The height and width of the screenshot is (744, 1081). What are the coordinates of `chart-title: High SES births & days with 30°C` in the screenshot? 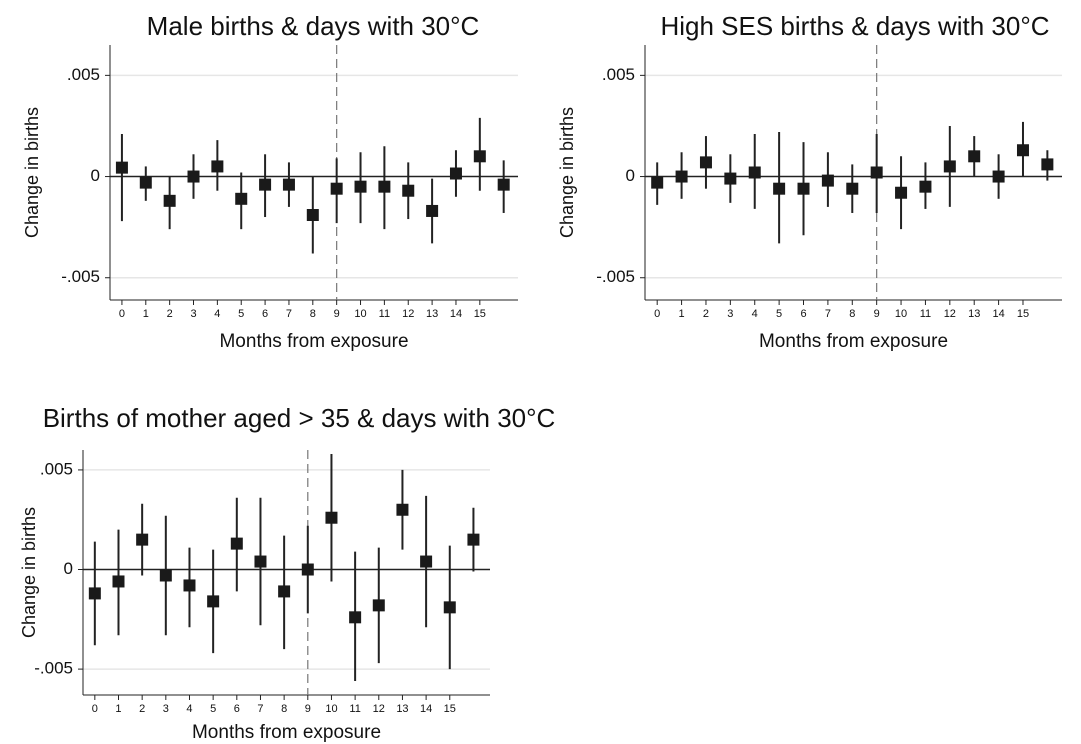 It's located at (854, 26).